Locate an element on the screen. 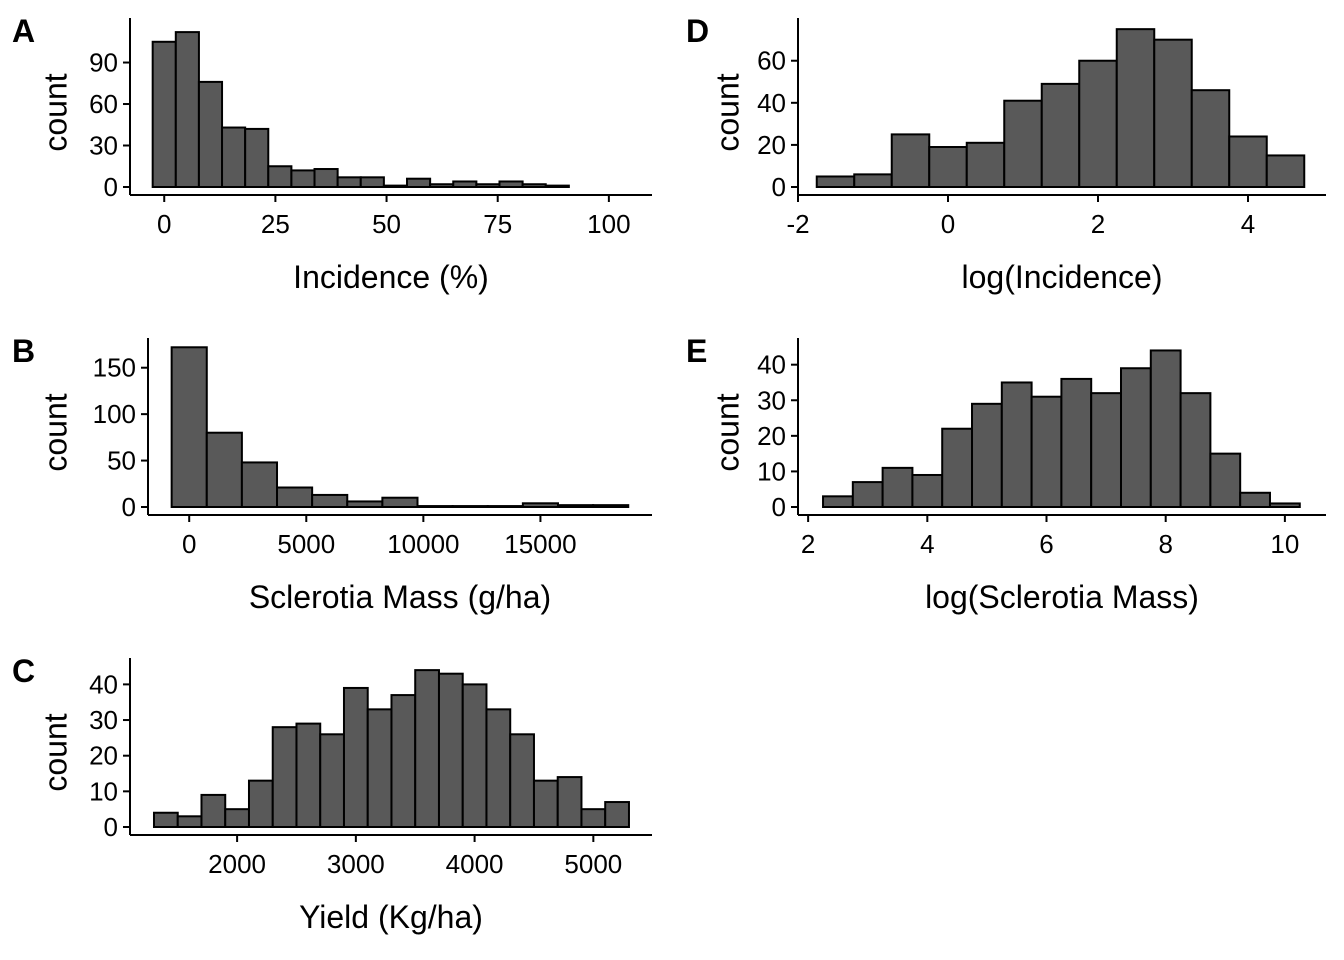  x-tick-label: 75 is located at coordinates (497, 224).